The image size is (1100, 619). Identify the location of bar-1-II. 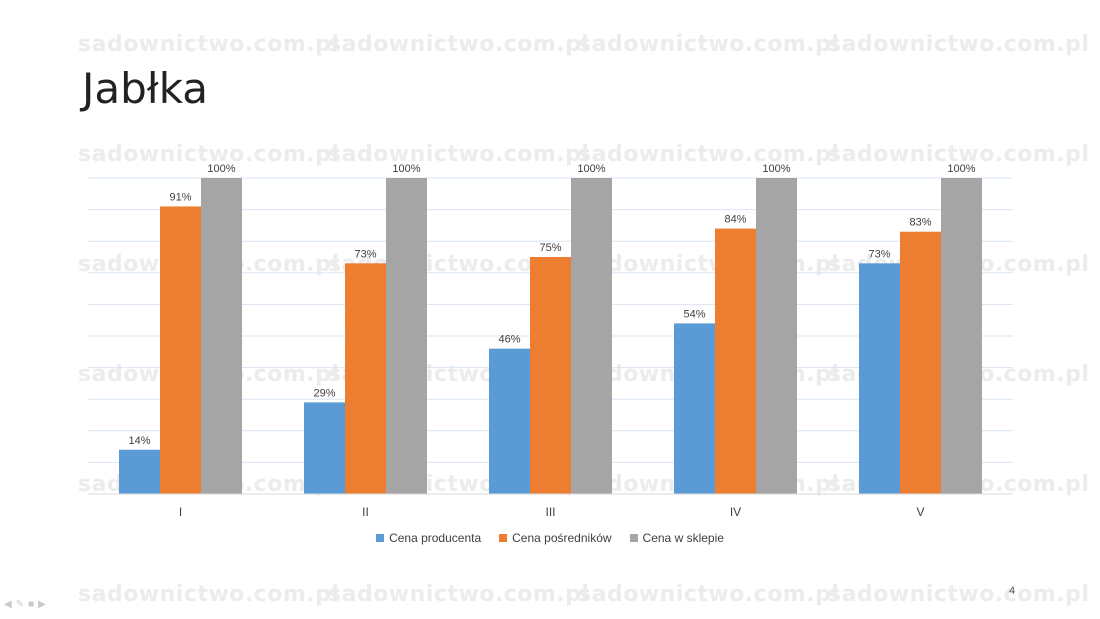
(324, 448).